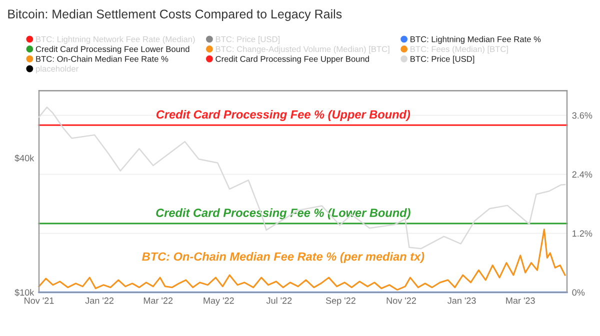 Image resolution: width=600 pixels, height=336 pixels. I want to click on x-tick-label: Nov '21, so click(39, 300).